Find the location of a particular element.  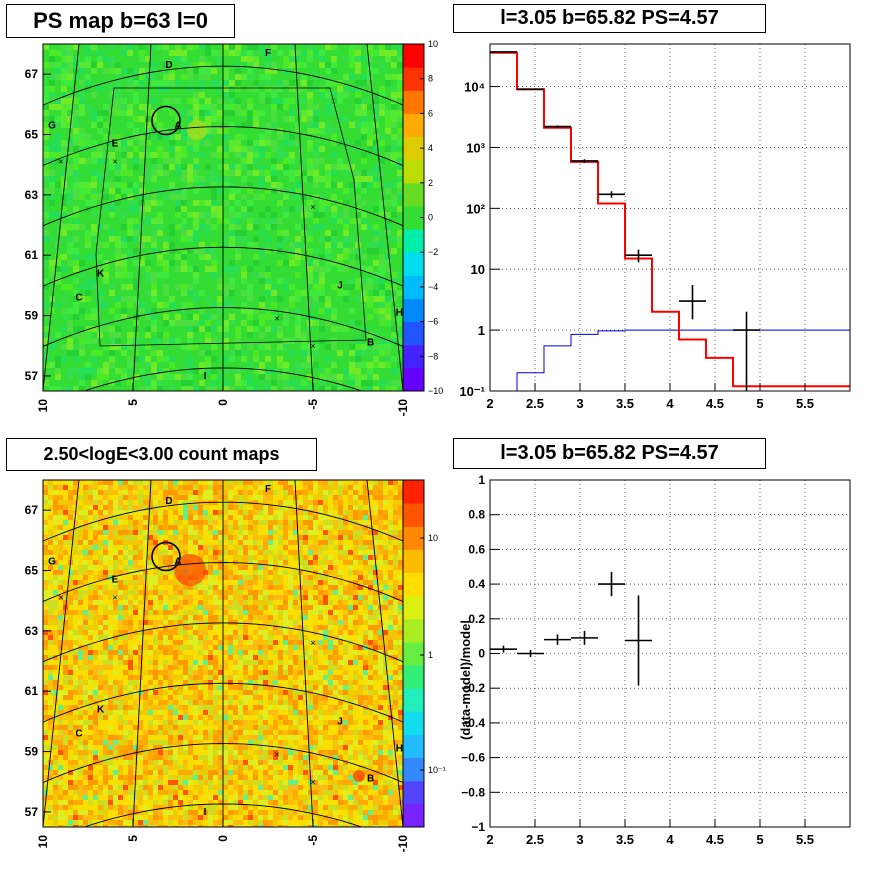

spectrum-title: l=3.05 b=65.82 PS=4.57 is located at coordinates (609, 18).